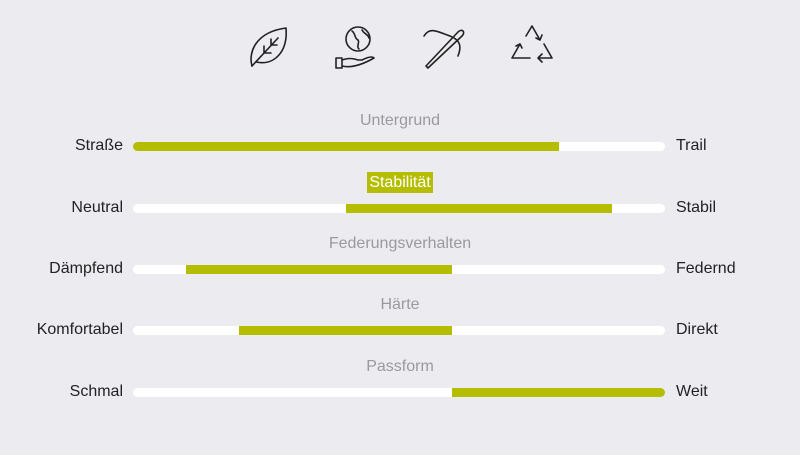  I want to click on scale-title: Federungsverhalten, so click(400, 244).